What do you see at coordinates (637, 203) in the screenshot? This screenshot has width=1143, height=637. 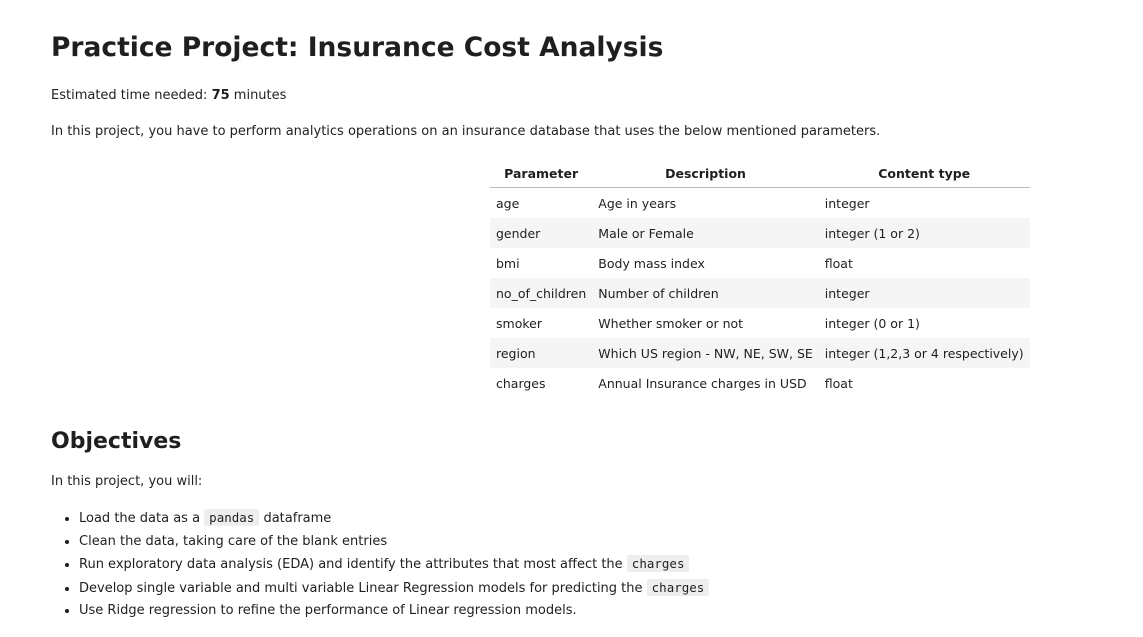 I see `cell-description: Age in years` at bounding box center [637, 203].